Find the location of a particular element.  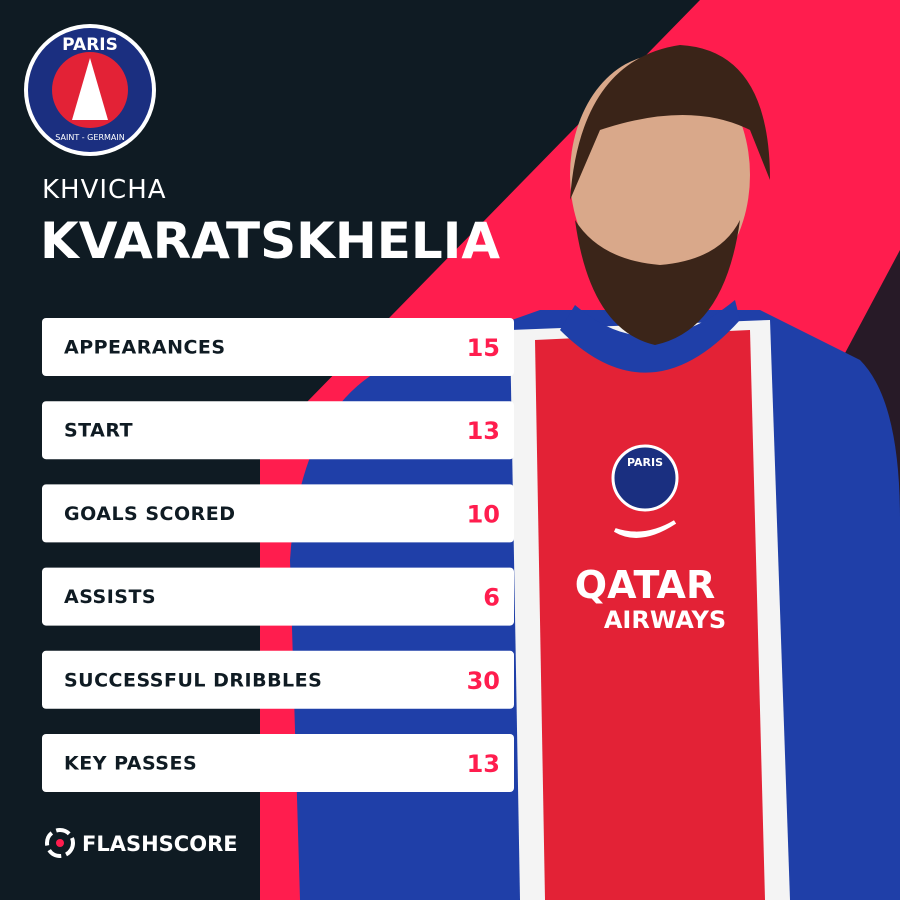

stat-value: 10 is located at coordinates (483, 514).